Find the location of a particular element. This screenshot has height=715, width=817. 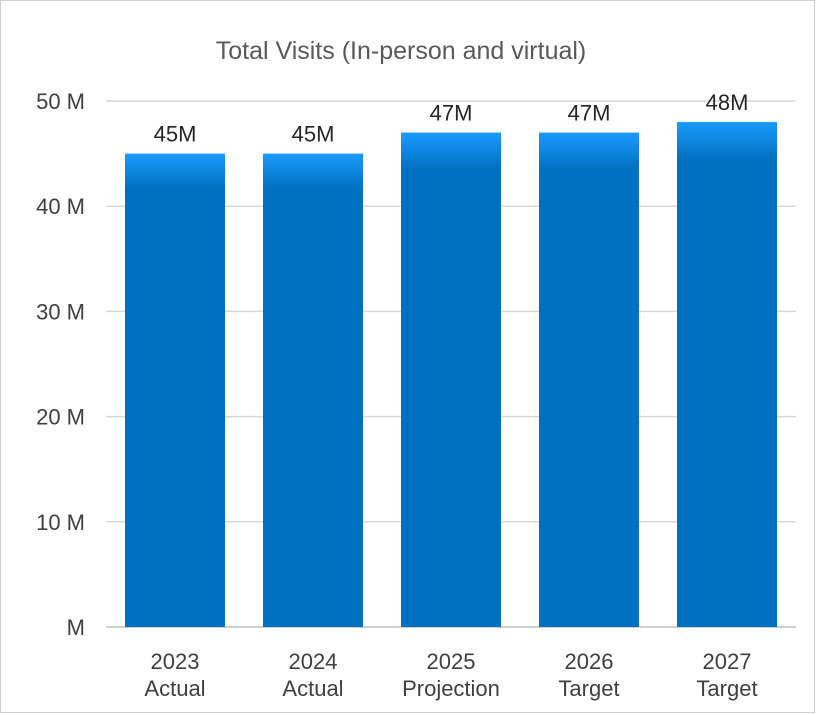

y-tick-label: 40 M is located at coordinates (60, 206).